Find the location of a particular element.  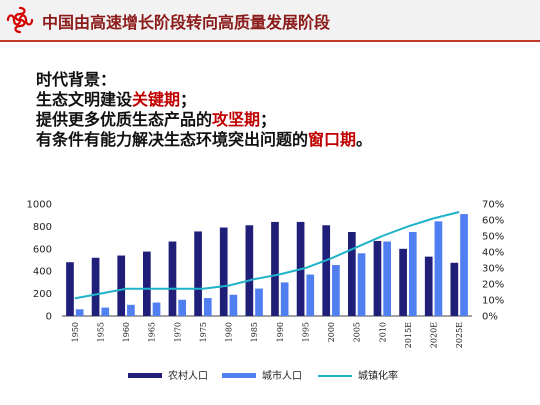

y-right-tick-label: 40% is located at coordinates (493, 253).